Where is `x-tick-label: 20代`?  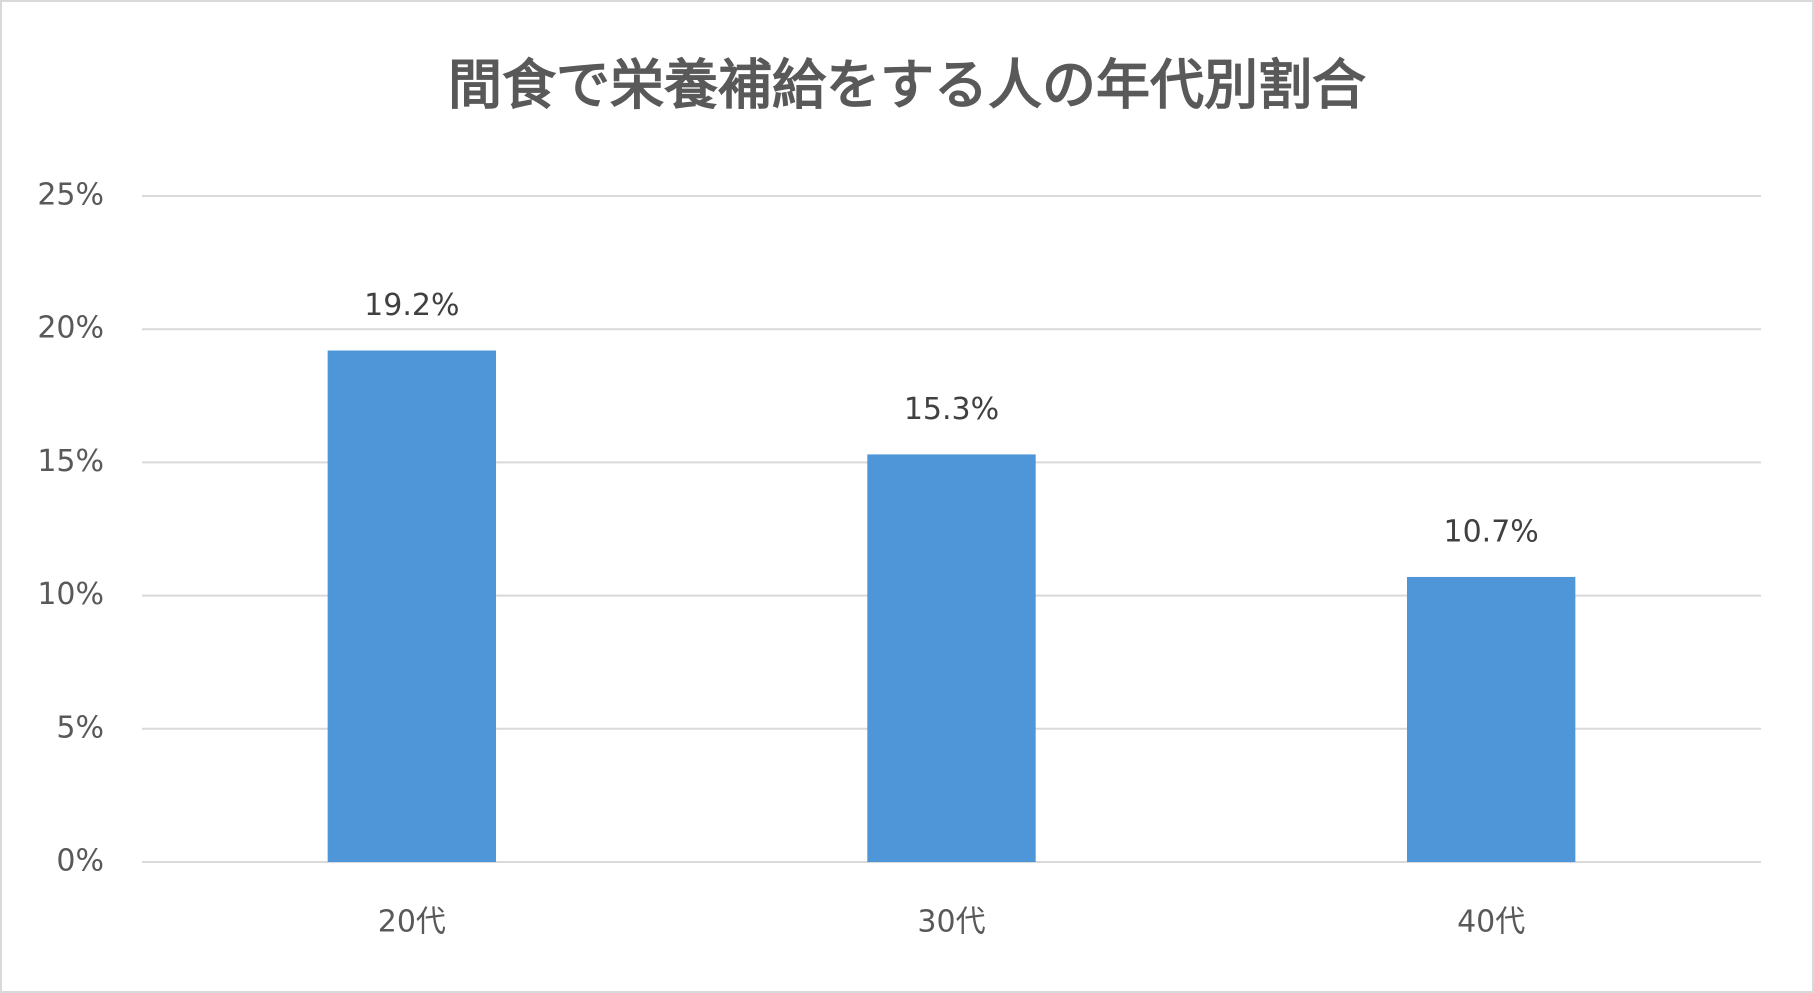 x-tick-label: 20代 is located at coordinates (412, 922).